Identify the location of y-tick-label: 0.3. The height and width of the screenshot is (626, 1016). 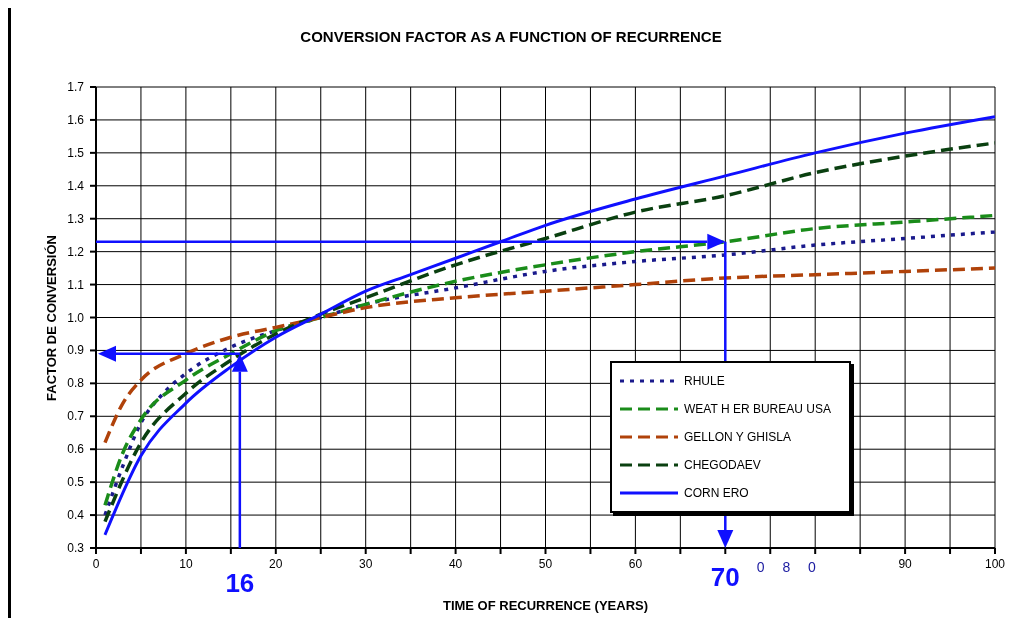
(76, 548).